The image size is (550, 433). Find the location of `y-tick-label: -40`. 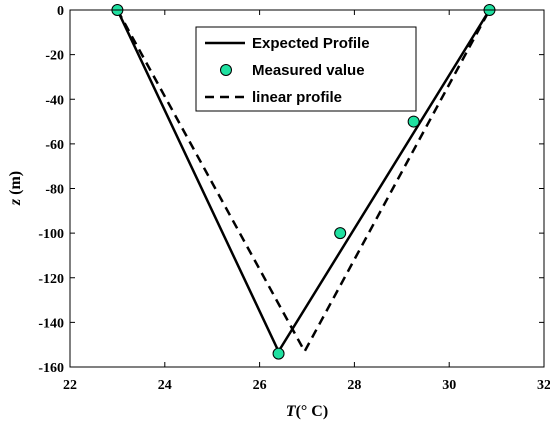

y-tick-label: -40 is located at coordinates (54, 100).